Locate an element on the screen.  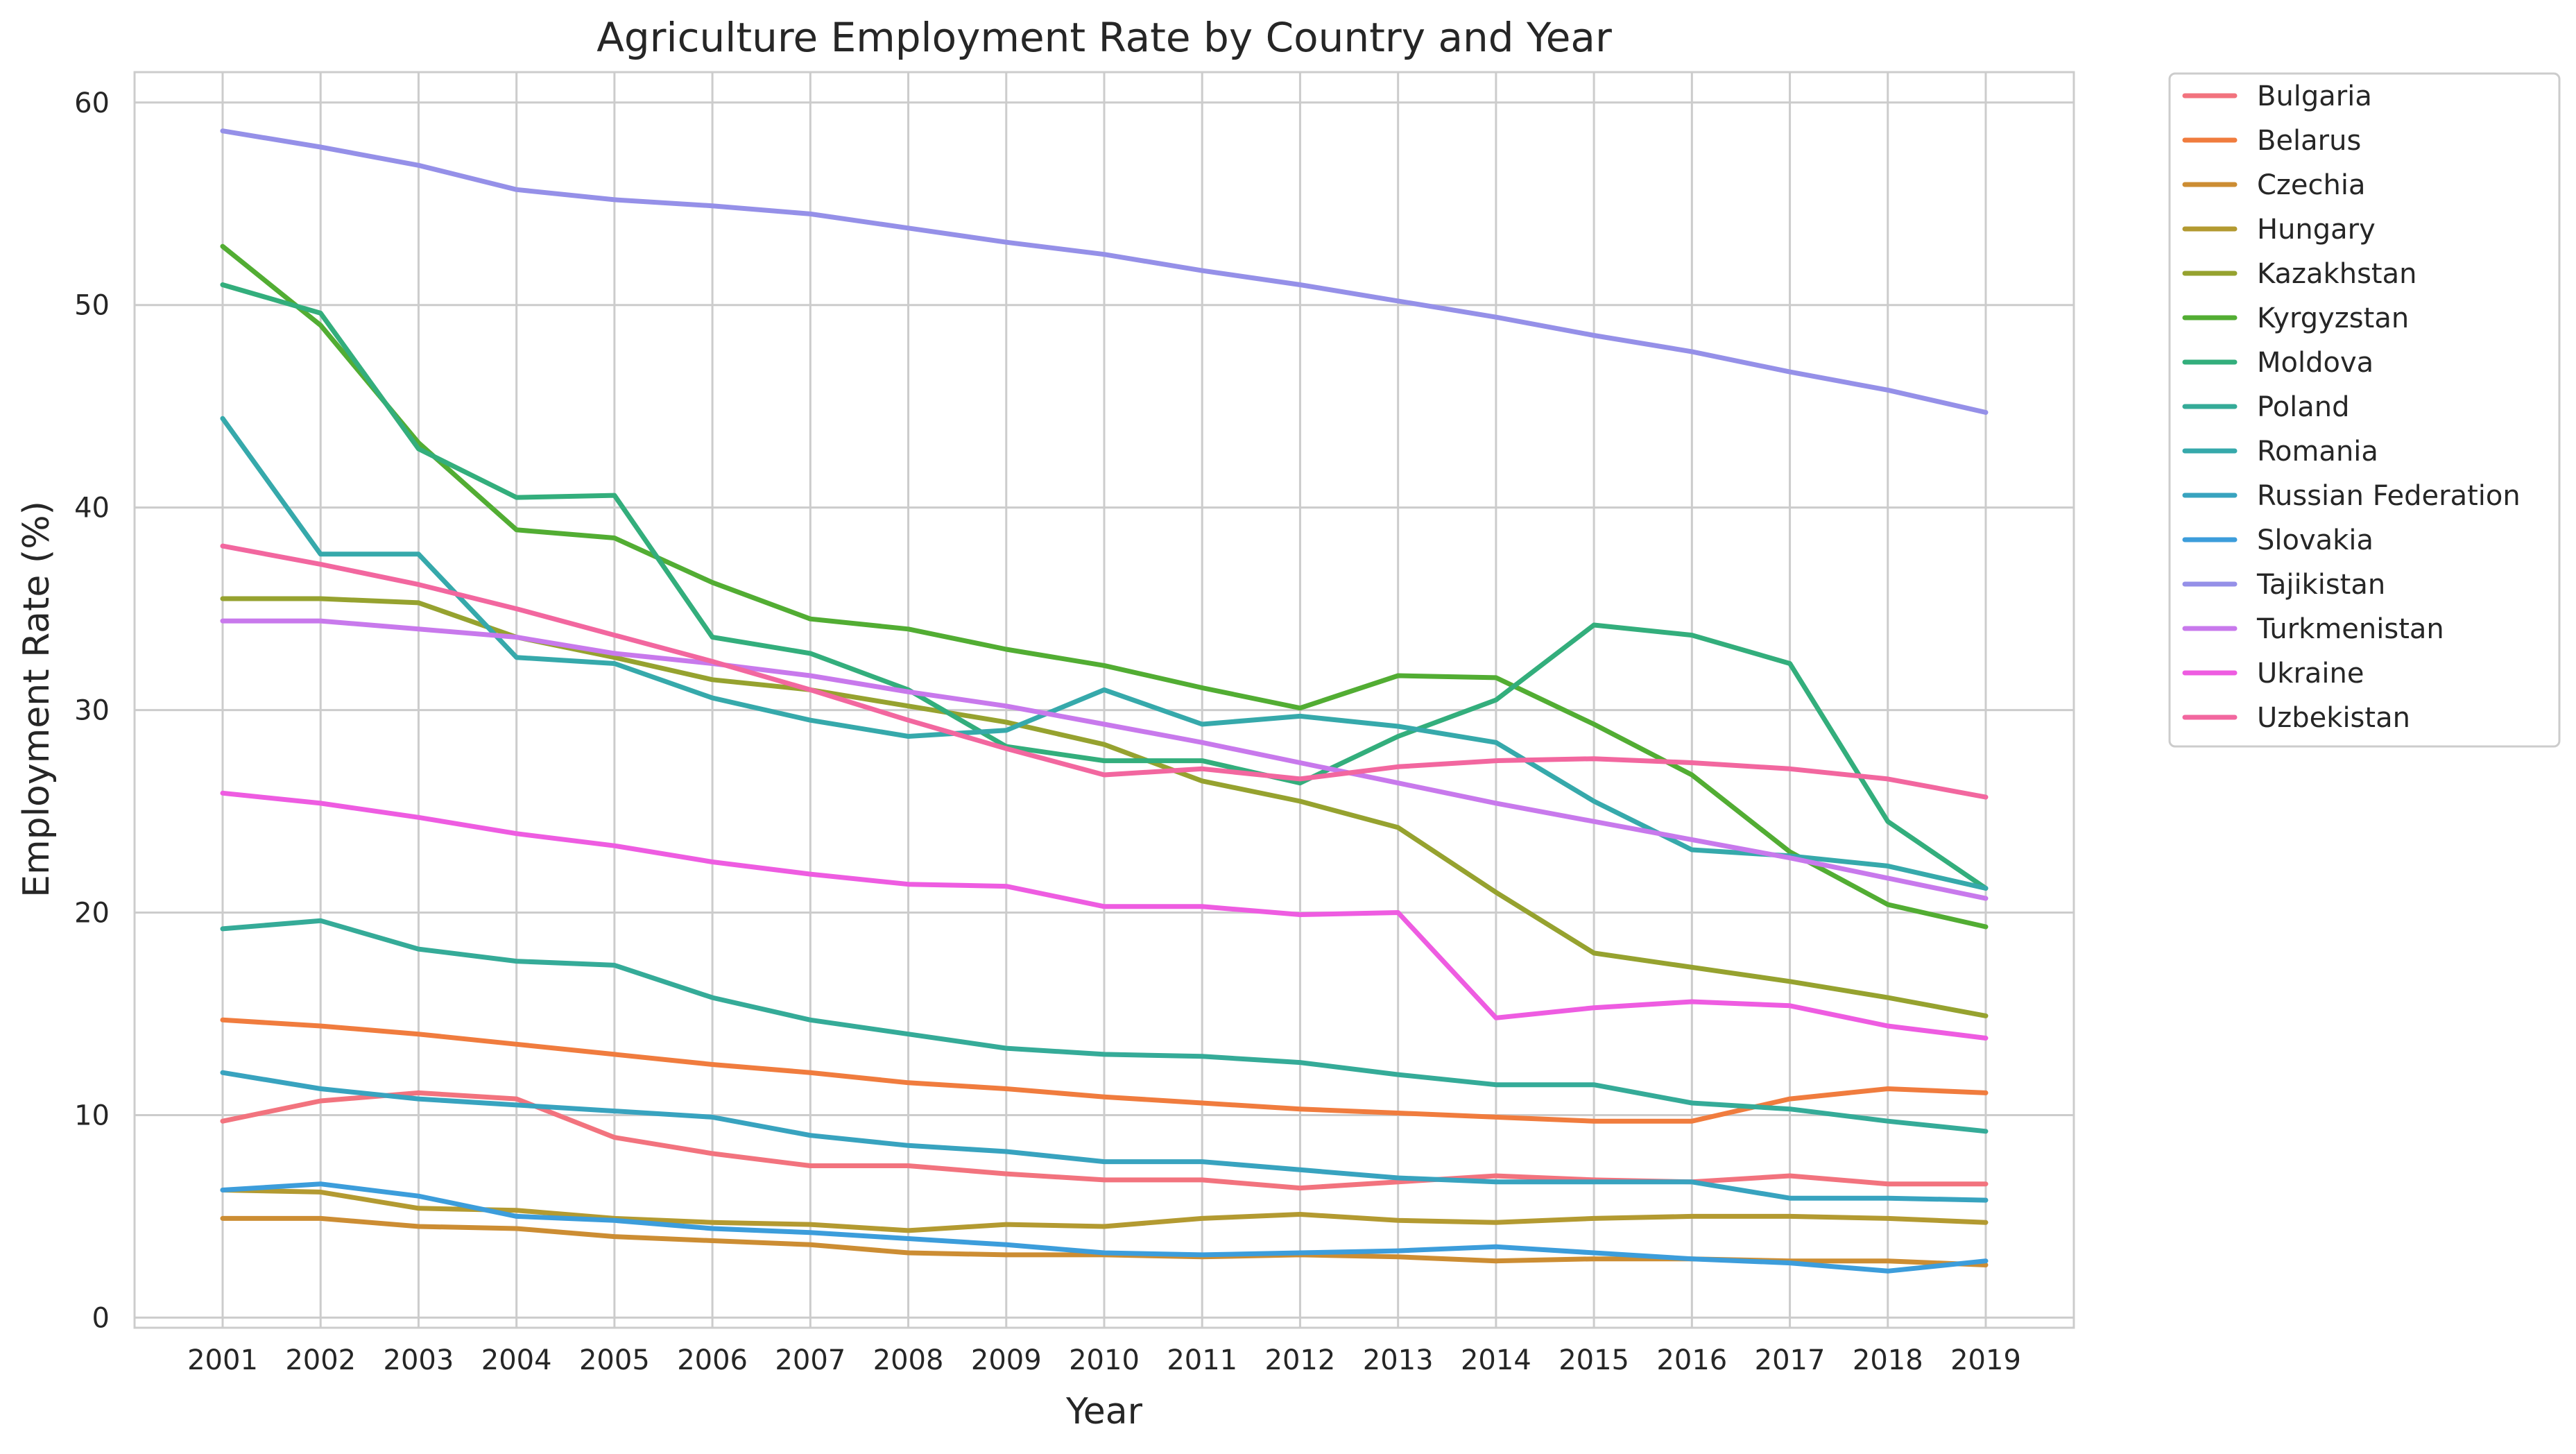
legend-item-turkmenistan: Turkmenistan is located at coordinates (2313, 629).